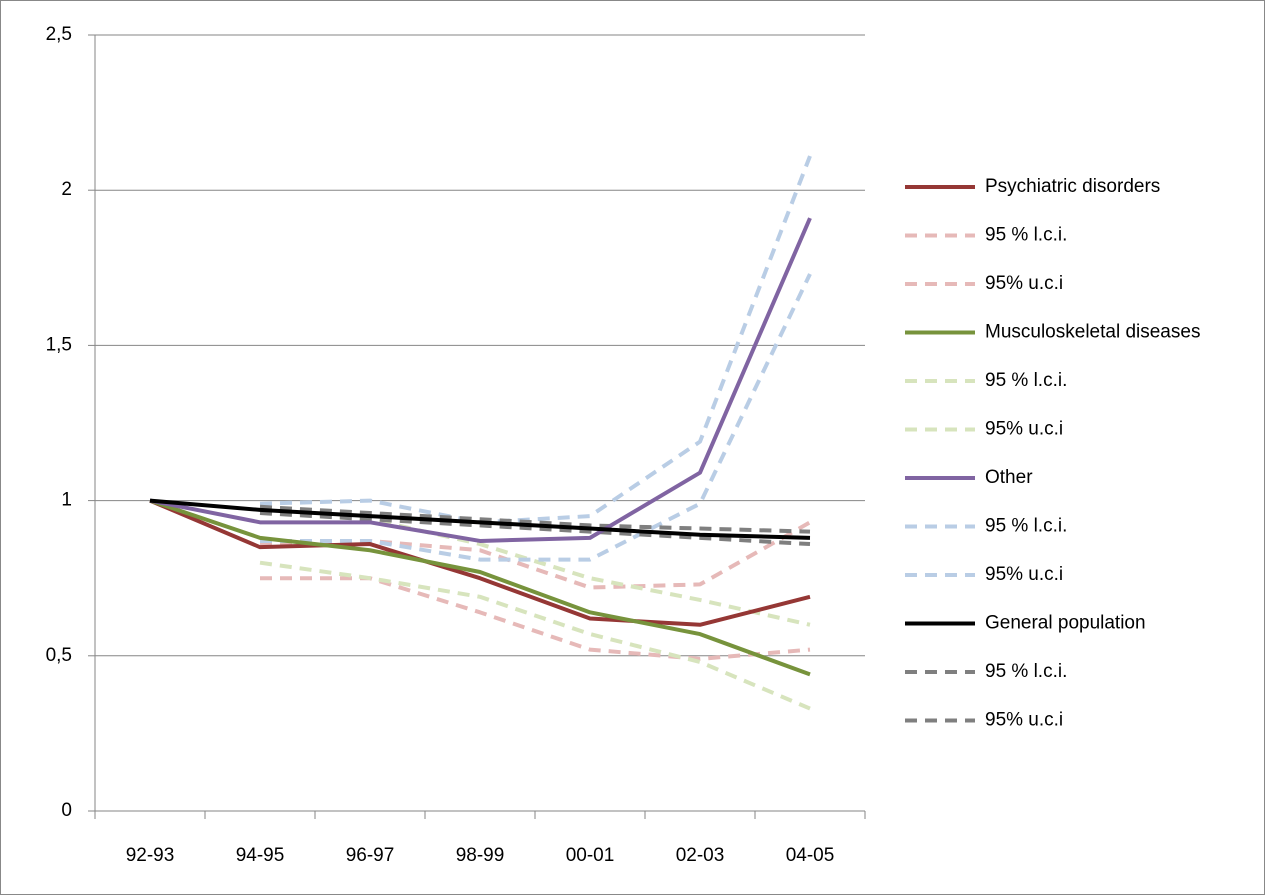  I want to click on y-tick-label: 1, so click(66, 500).